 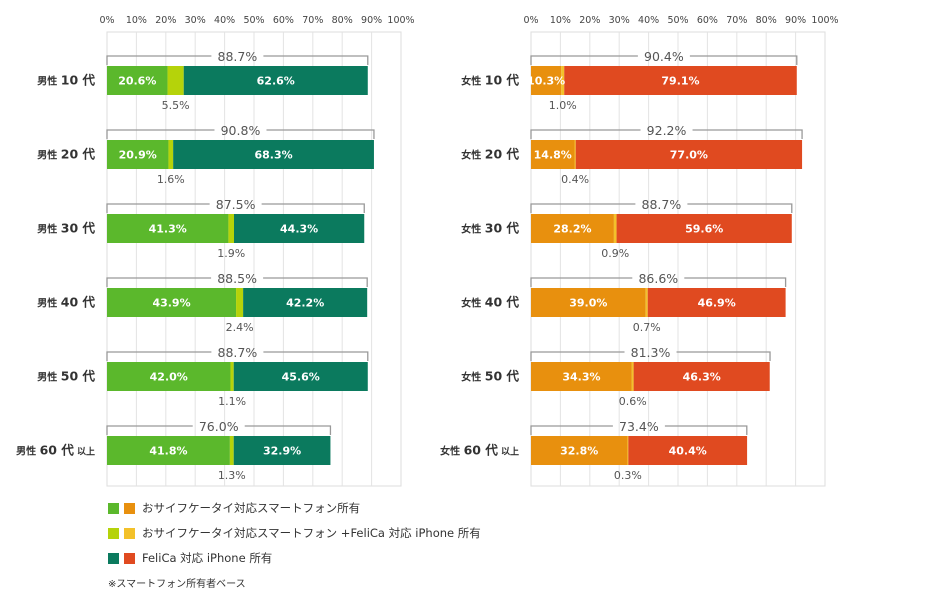 I want to click on data-label: 68.3%, so click(x=273, y=155).